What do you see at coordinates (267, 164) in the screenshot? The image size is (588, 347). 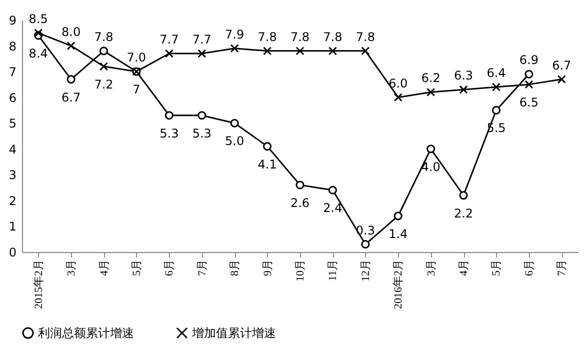 I see `data-label: 4.1` at bounding box center [267, 164].